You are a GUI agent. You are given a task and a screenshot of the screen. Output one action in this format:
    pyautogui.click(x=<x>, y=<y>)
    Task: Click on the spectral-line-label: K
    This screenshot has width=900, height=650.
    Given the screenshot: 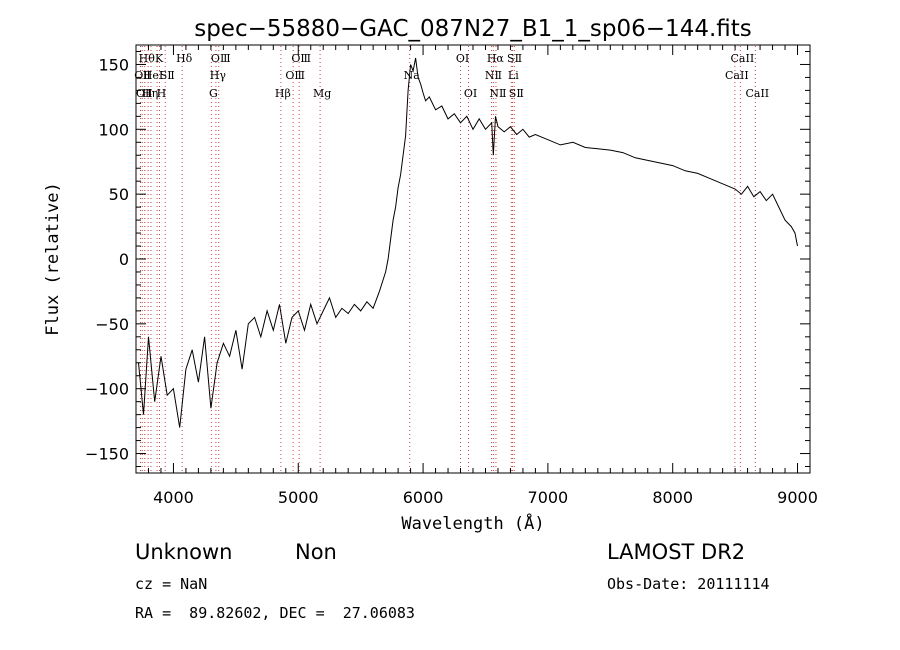 What is the action you would take?
    pyautogui.click(x=159, y=58)
    